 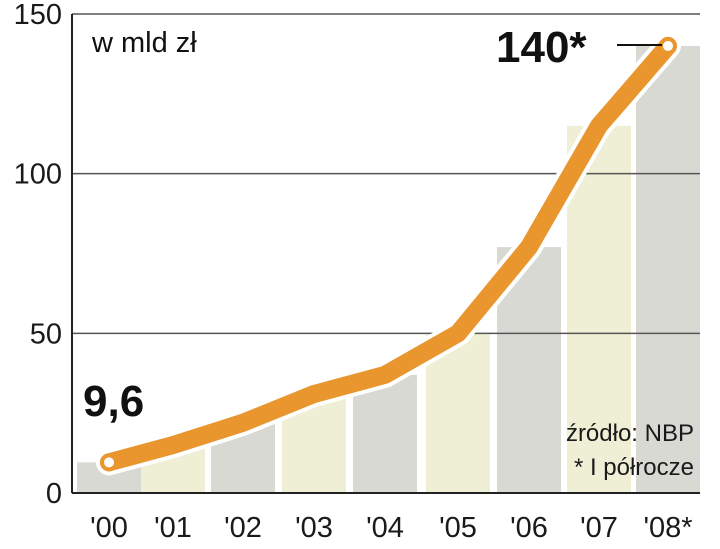 What do you see at coordinates (385, 528) in the screenshot?
I see `x-tick-4: '04` at bounding box center [385, 528].